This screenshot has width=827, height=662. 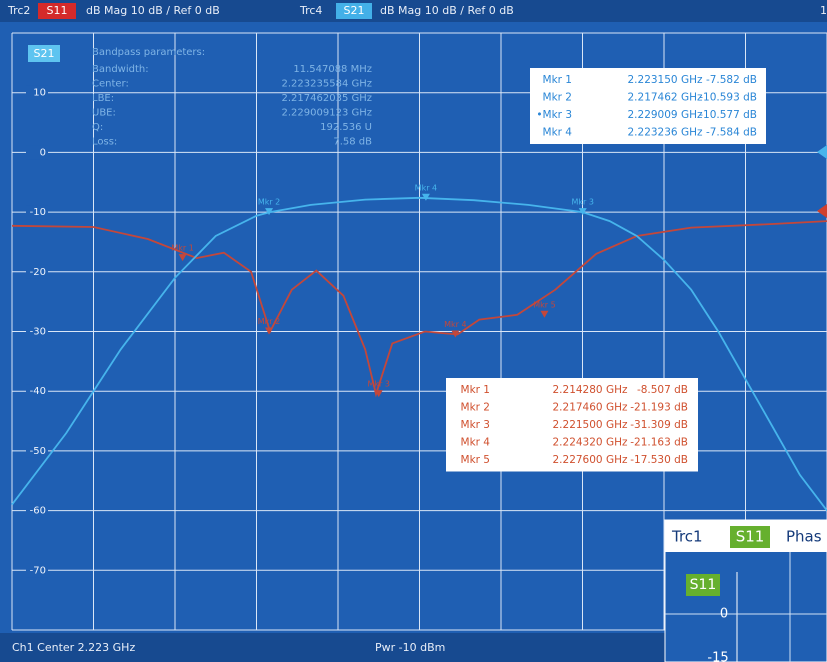 I want to click on marker-table-cell: -7.584 dB, so click(x=731, y=133).